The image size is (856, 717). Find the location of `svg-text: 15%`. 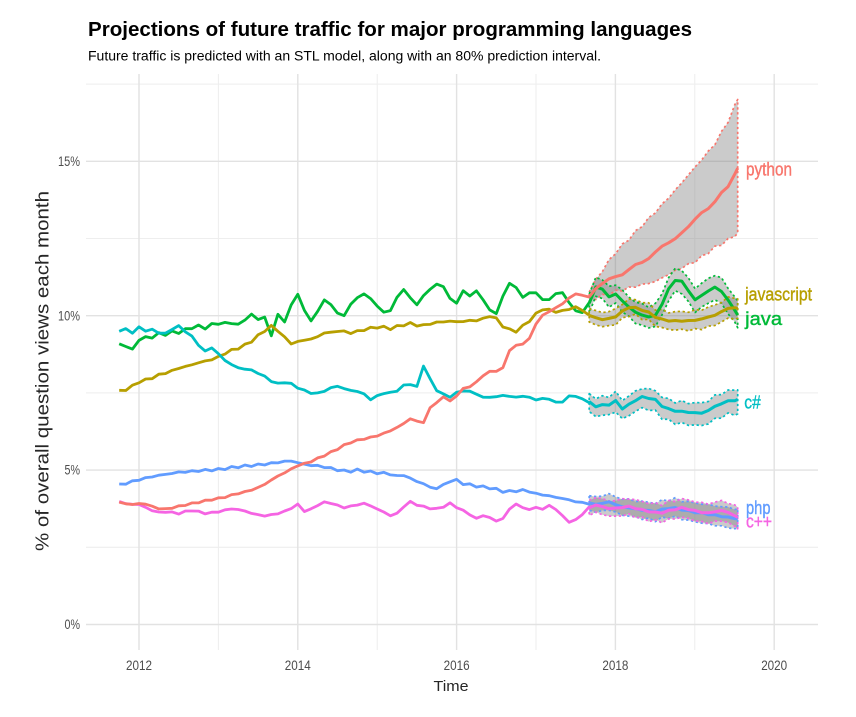

svg-text: 15% is located at coordinates (69, 161).